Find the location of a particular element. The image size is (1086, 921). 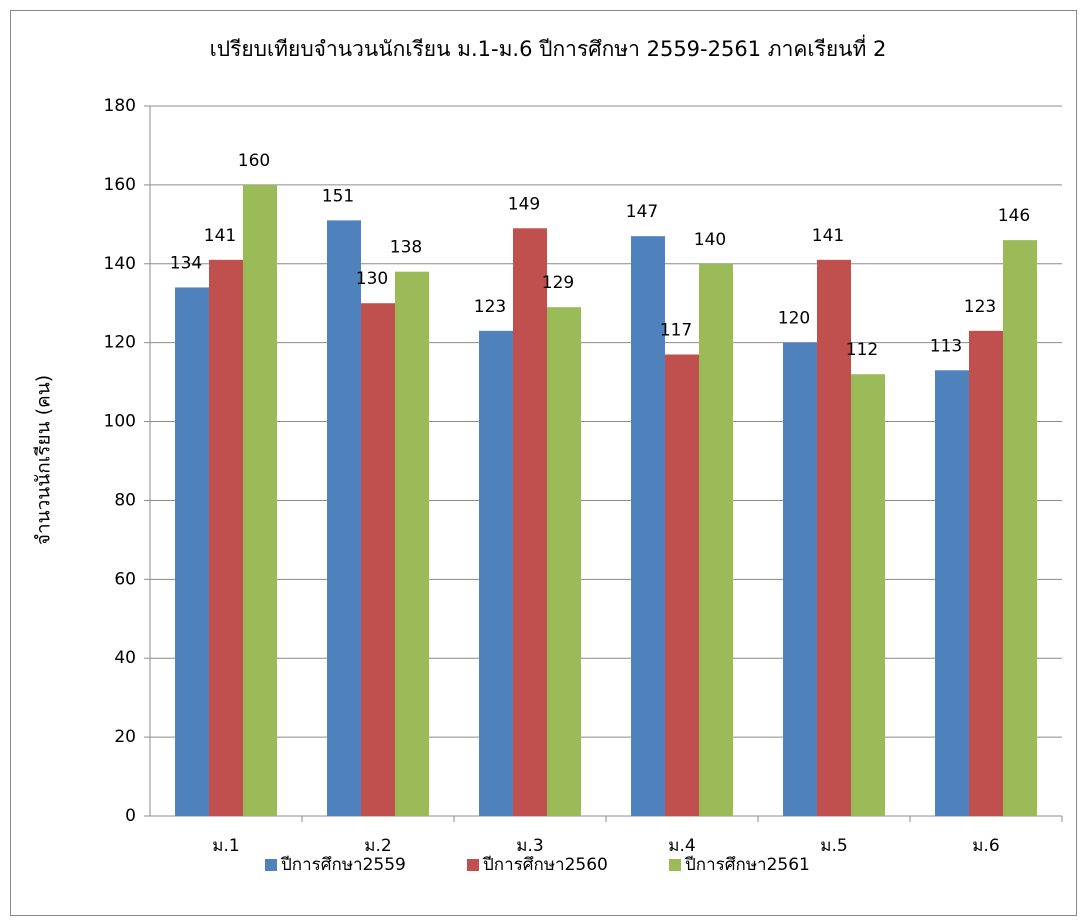

data-label: 130 is located at coordinates (372, 279).